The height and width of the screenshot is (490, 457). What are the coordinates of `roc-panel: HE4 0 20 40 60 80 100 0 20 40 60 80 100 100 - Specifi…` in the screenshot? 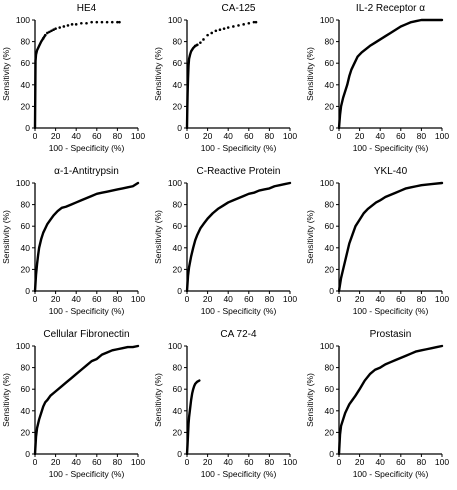 It's located at (76, 81).